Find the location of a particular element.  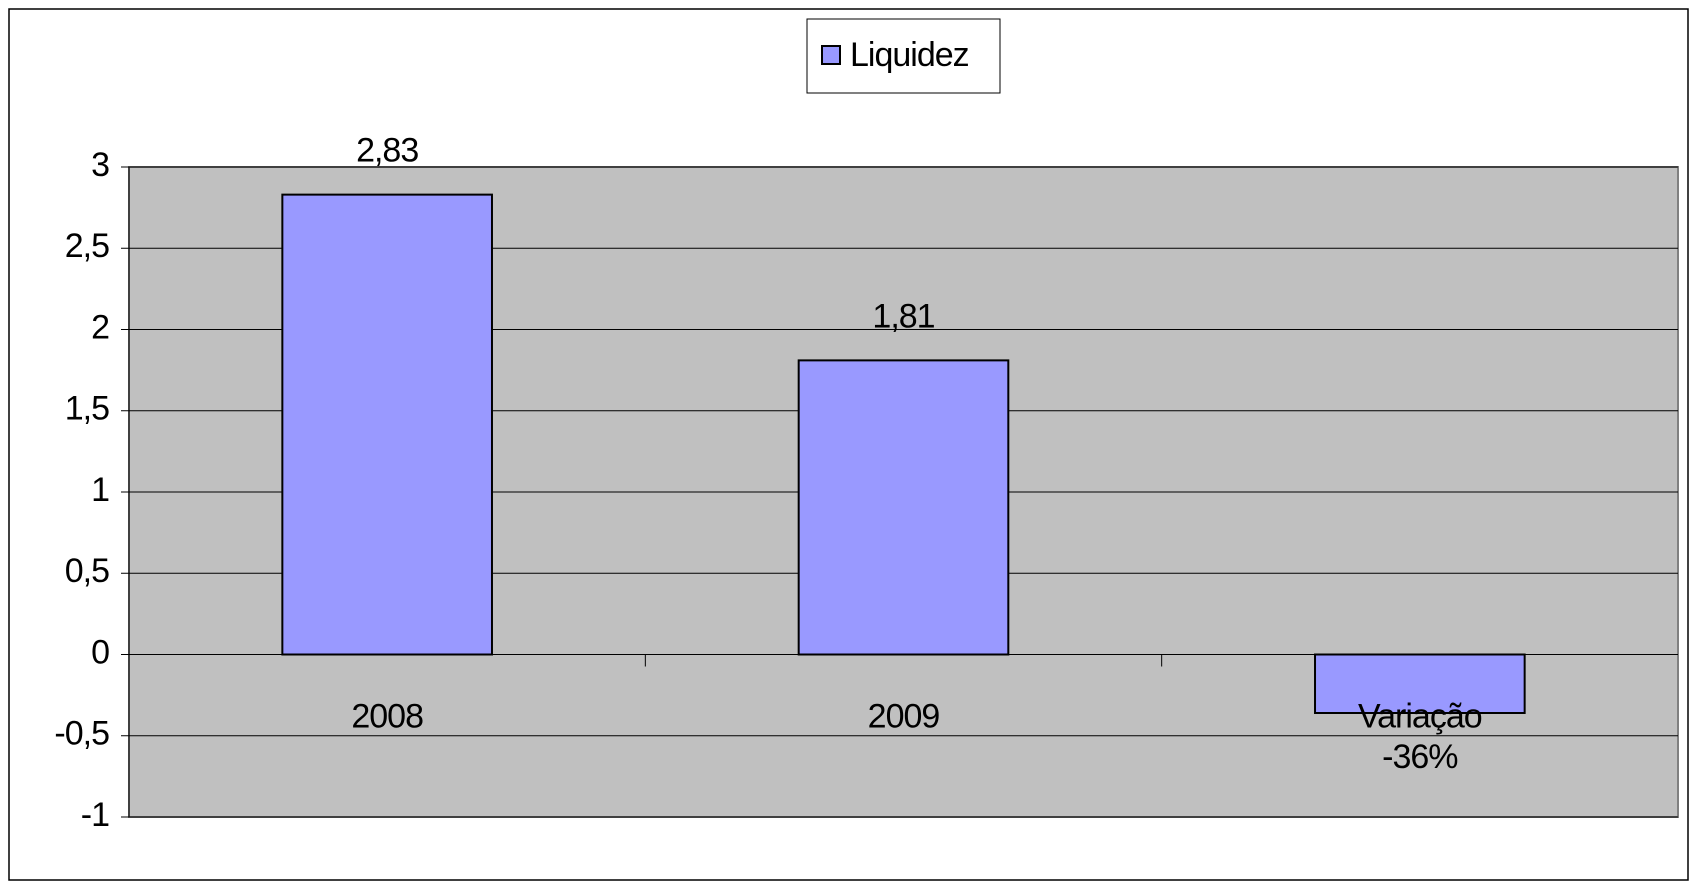

x-tick-label: Variação is located at coordinates (1420, 716).